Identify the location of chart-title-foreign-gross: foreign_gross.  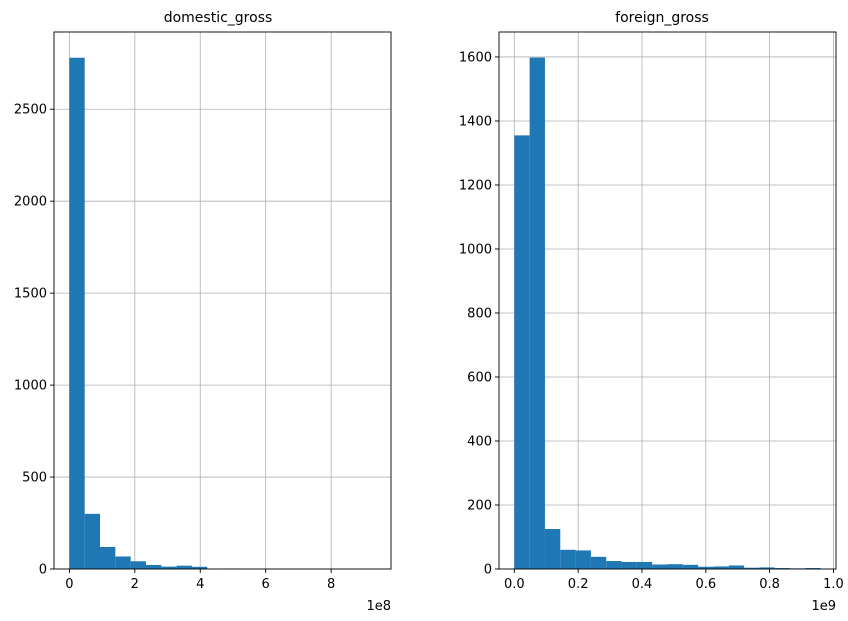
(662, 18).